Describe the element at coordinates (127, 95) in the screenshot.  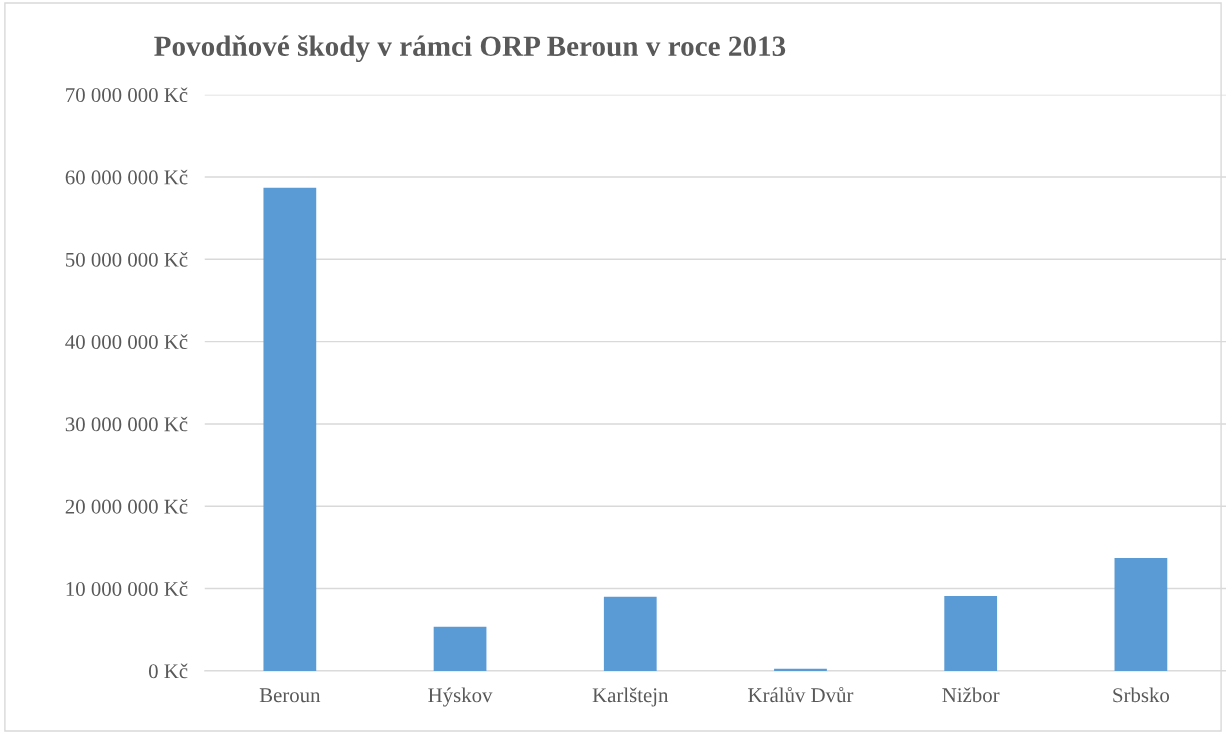
I see `y-tick-label: 70 000 000 Kč` at that location.